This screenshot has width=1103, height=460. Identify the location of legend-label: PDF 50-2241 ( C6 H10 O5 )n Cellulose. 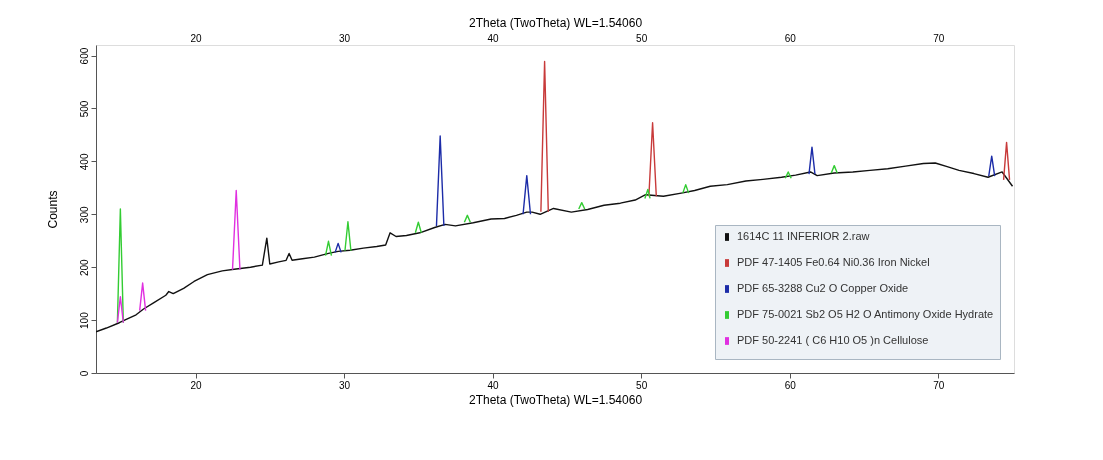
(833, 340).